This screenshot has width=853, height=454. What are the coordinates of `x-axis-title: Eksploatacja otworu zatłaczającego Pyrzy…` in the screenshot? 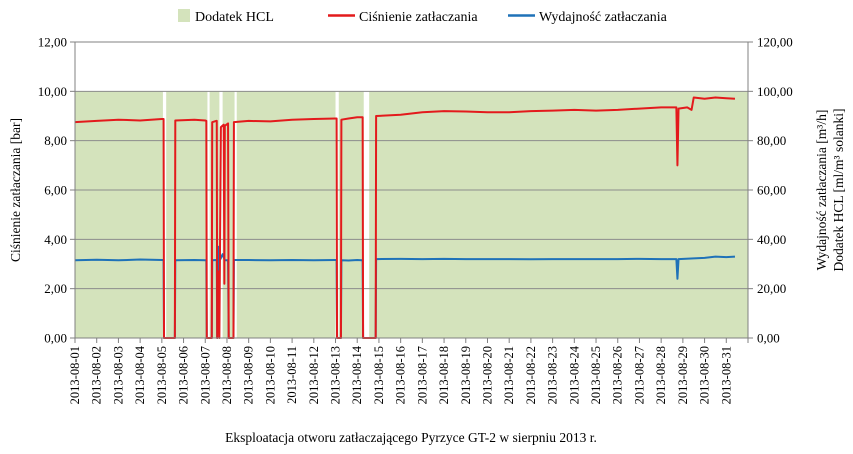 It's located at (411, 437).